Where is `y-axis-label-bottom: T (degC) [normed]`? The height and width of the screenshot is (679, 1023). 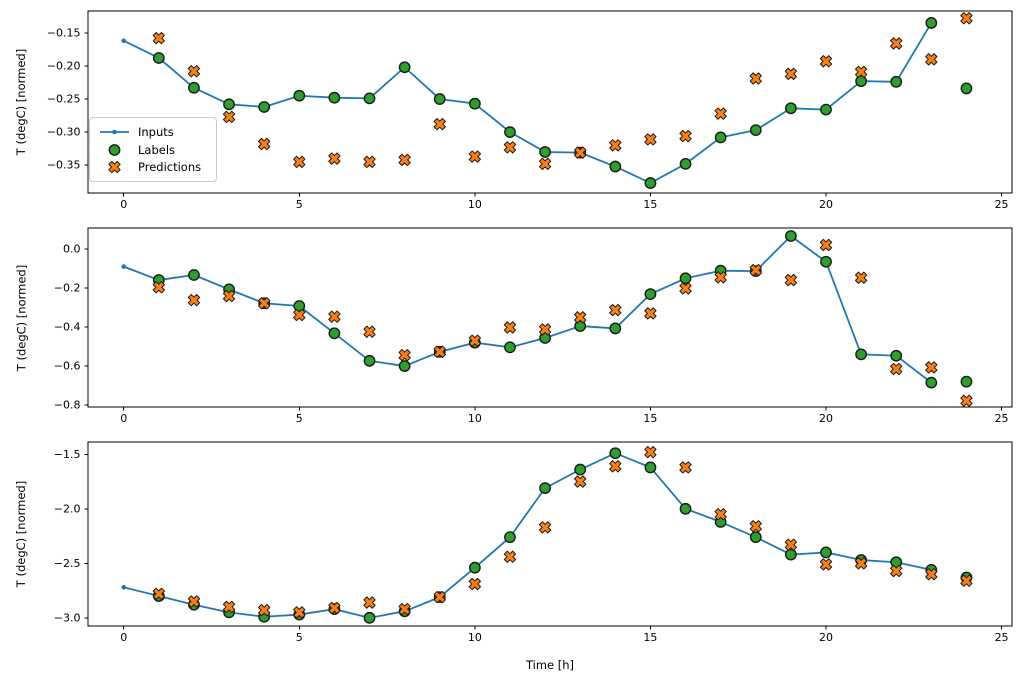 y-axis-label-bottom: T (degC) [normed] is located at coordinates (21, 534).